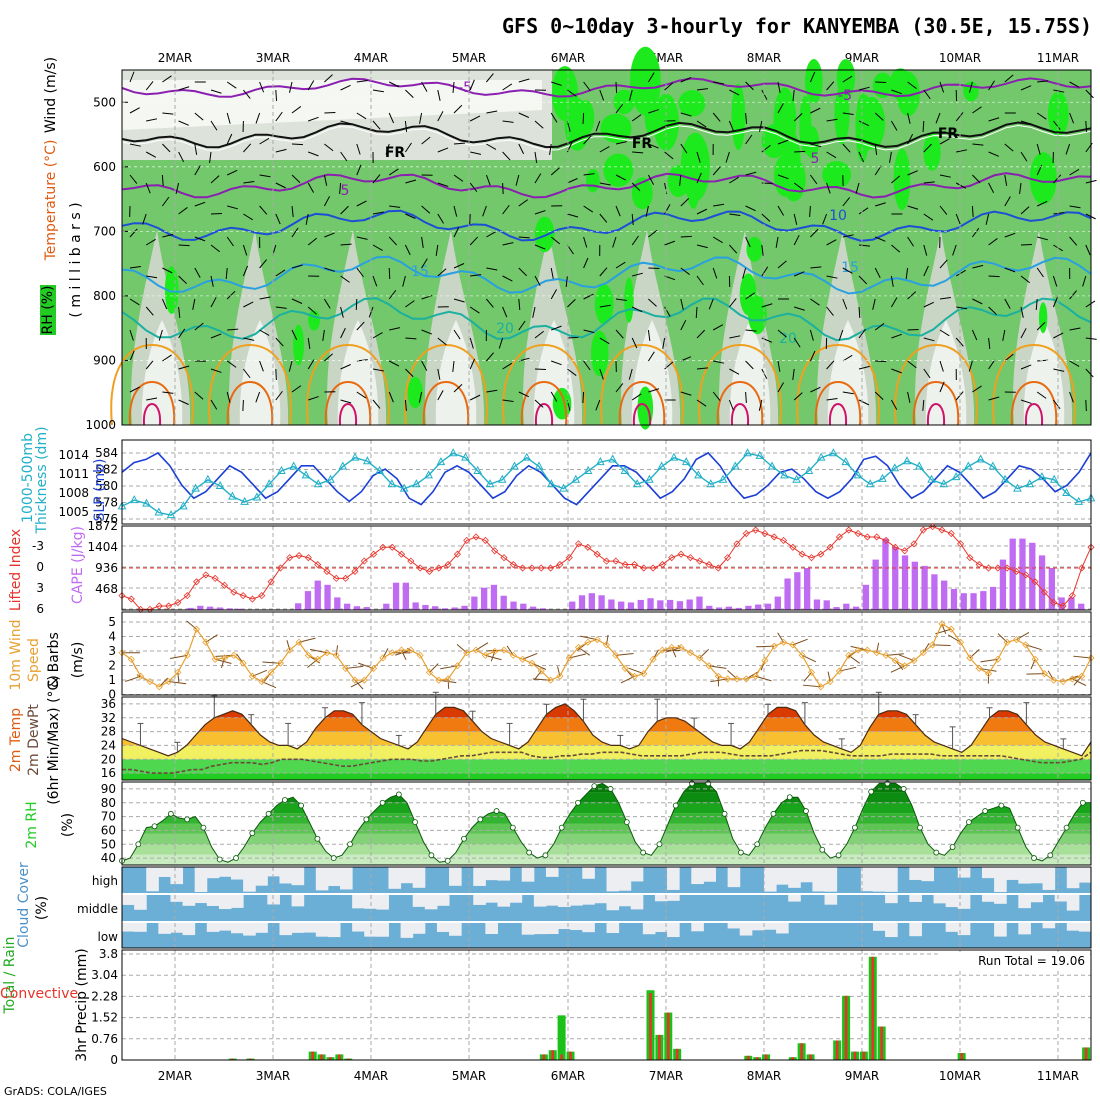 The image size is (1100, 1100). Describe the element at coordinates (845, 96) in the screenshot. I see `isotherm-label: -5` at that location.